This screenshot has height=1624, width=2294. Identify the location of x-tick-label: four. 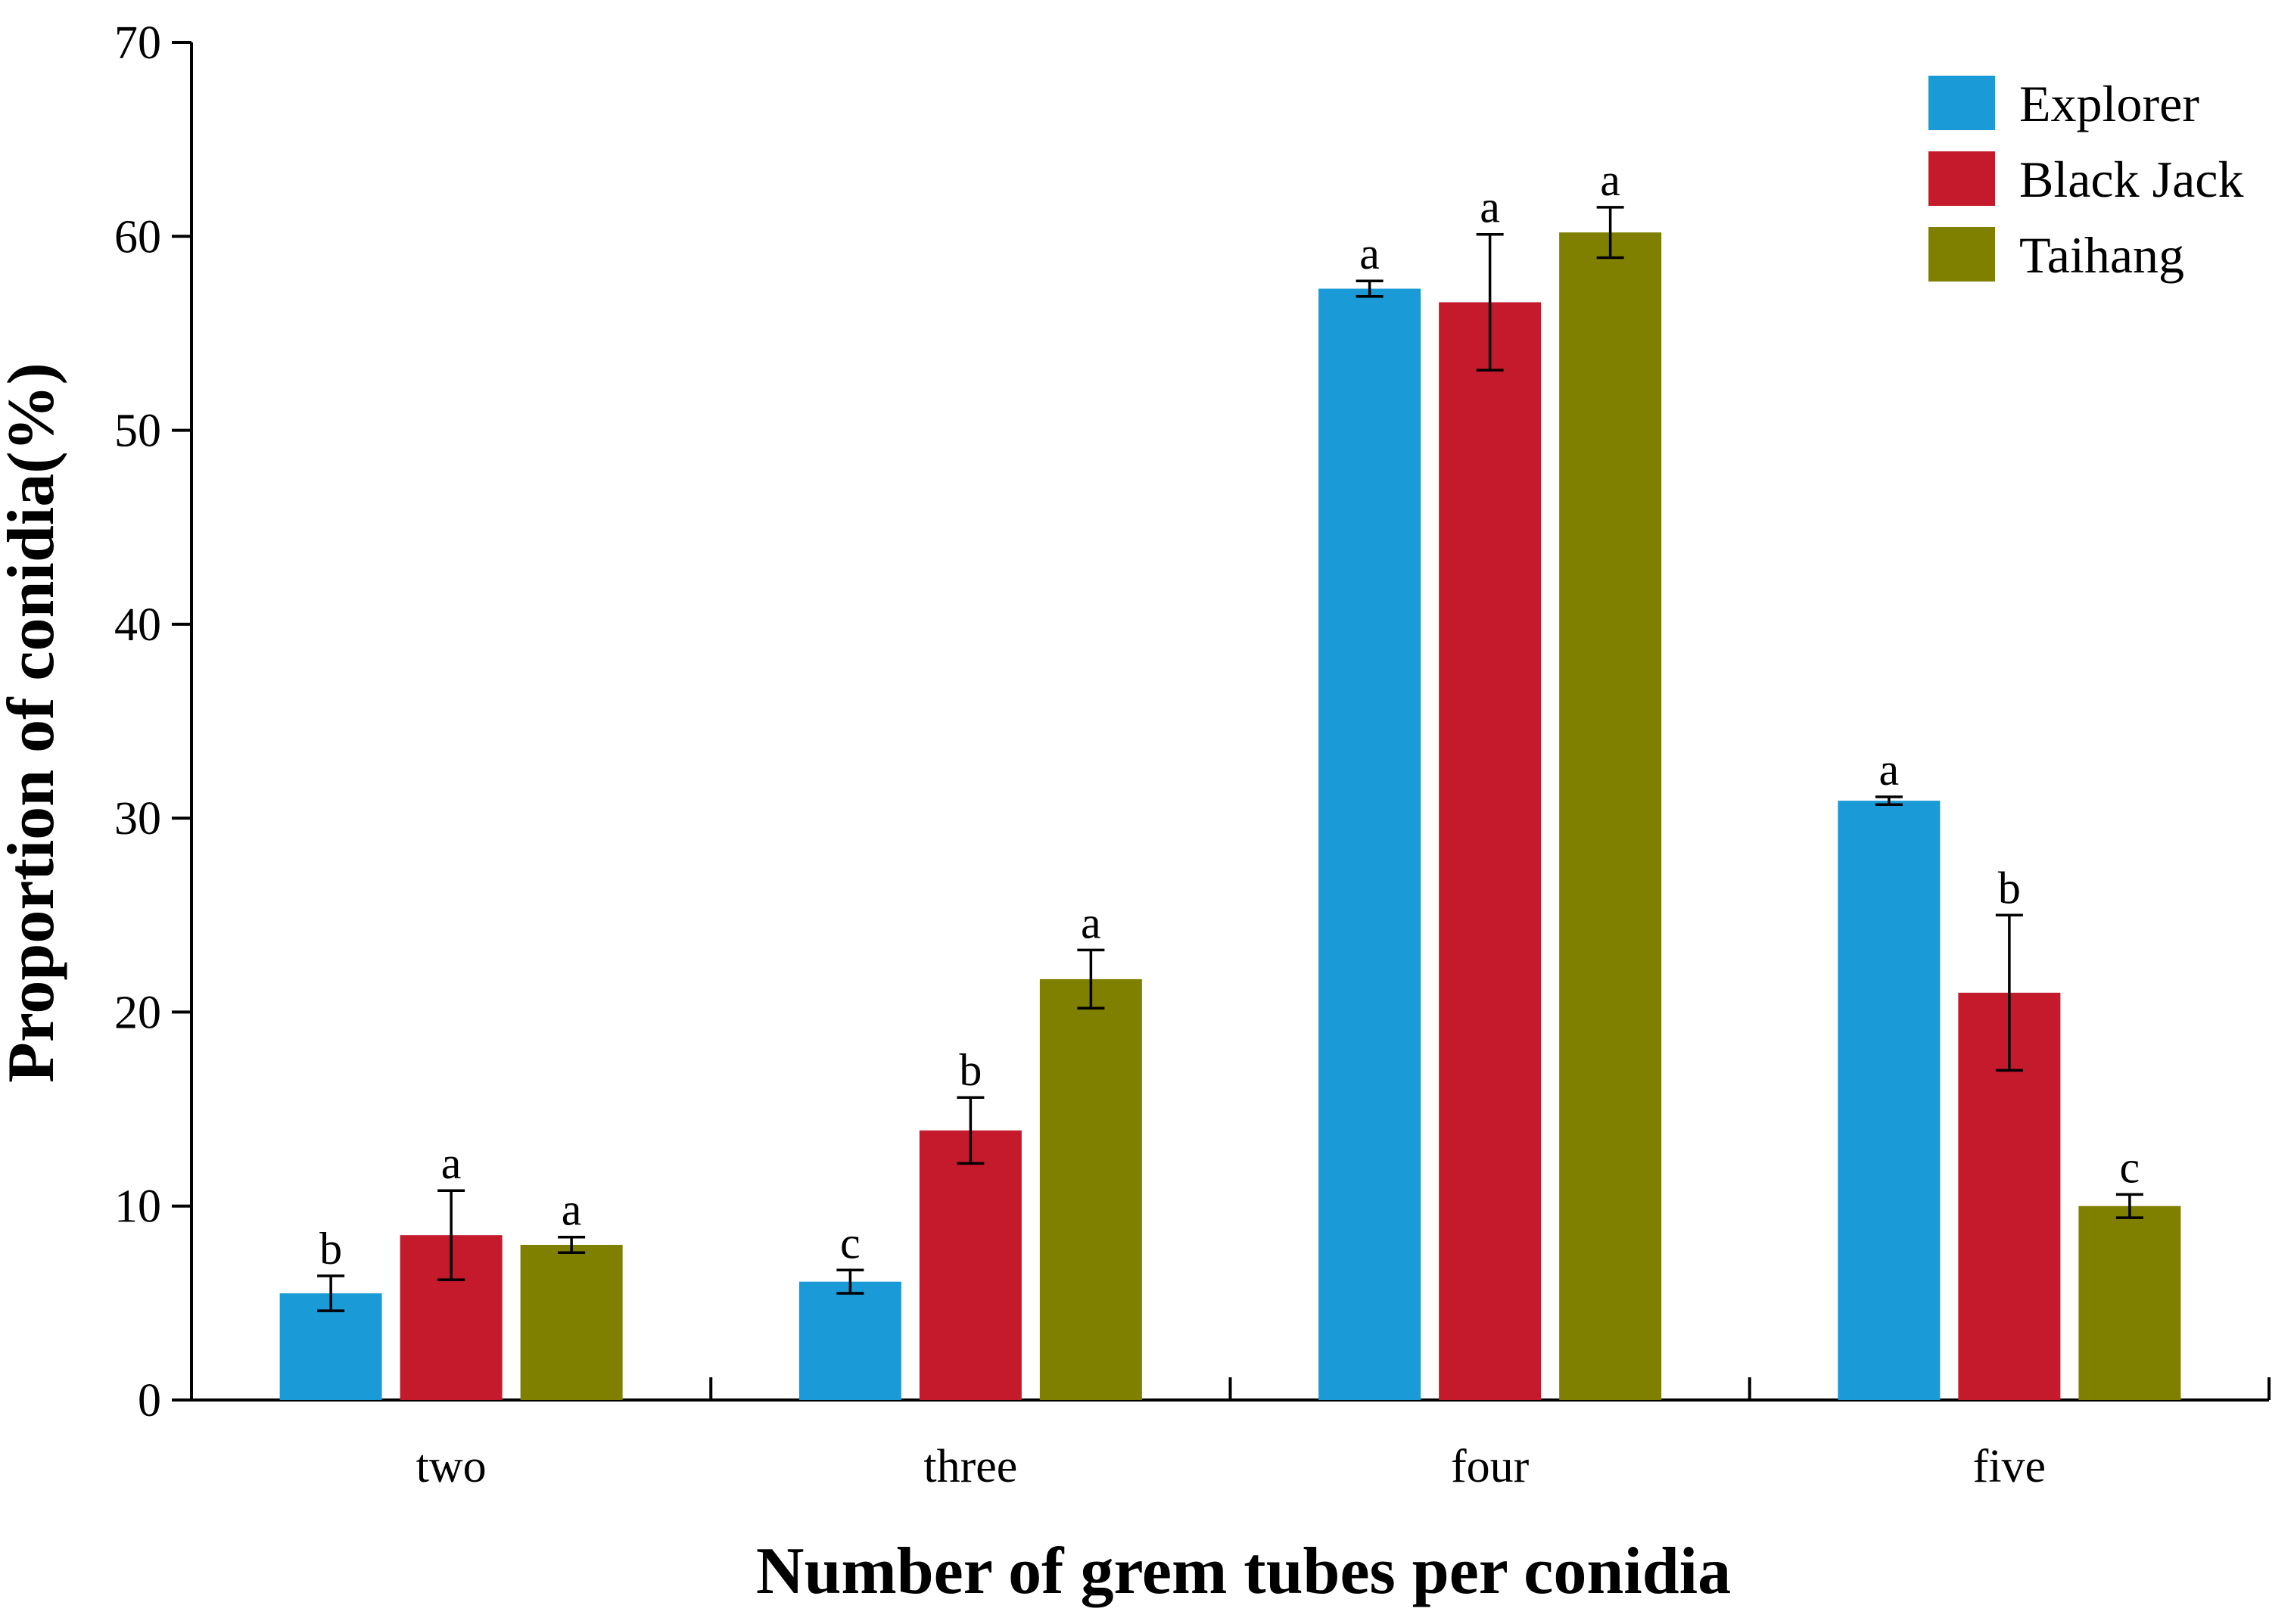
(1490, 1466).